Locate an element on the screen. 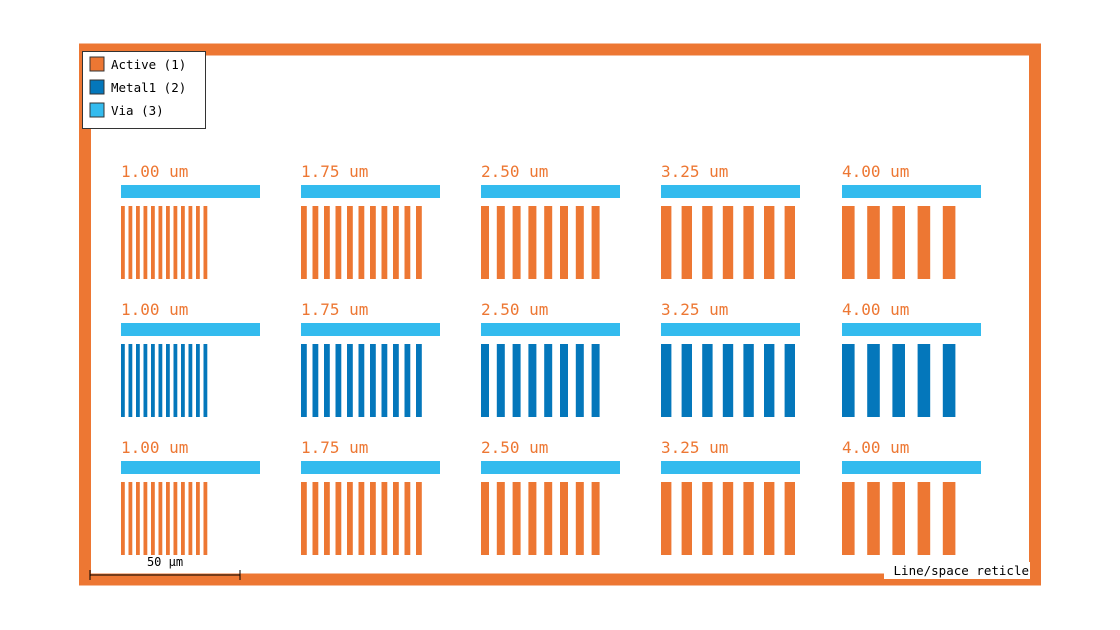 The width and height of the screenshot is (1120, 630). legend: Active (1) Metal1 (2) Via (3) is located at coordinates (144, 90).